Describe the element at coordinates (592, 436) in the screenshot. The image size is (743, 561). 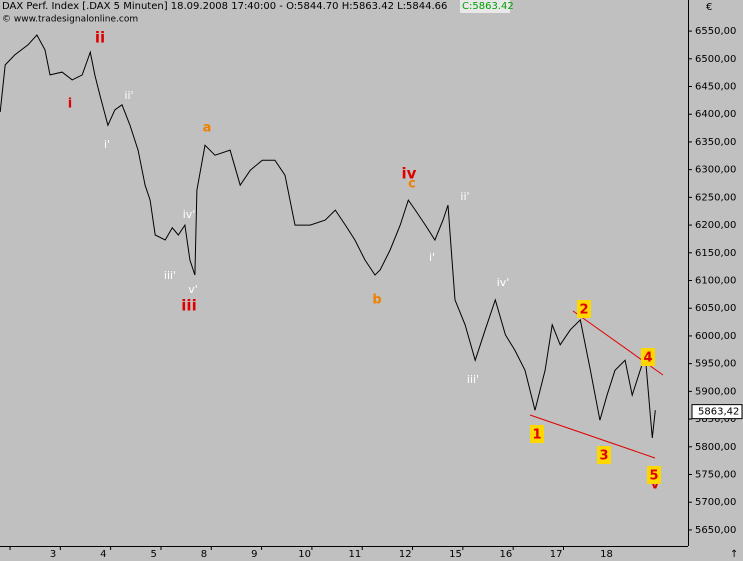
I see `trend-line` at that location.